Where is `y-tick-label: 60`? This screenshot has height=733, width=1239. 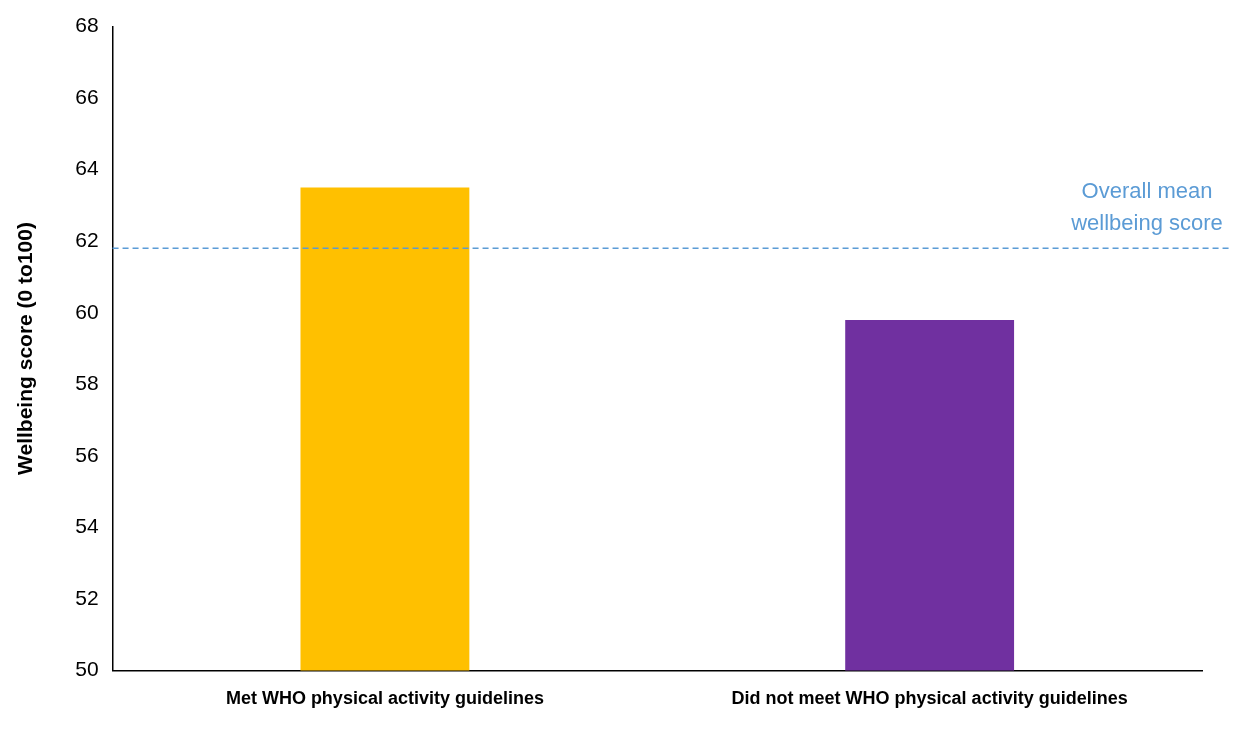
y-tick-label: 60 is located at coordinates (87, 311).